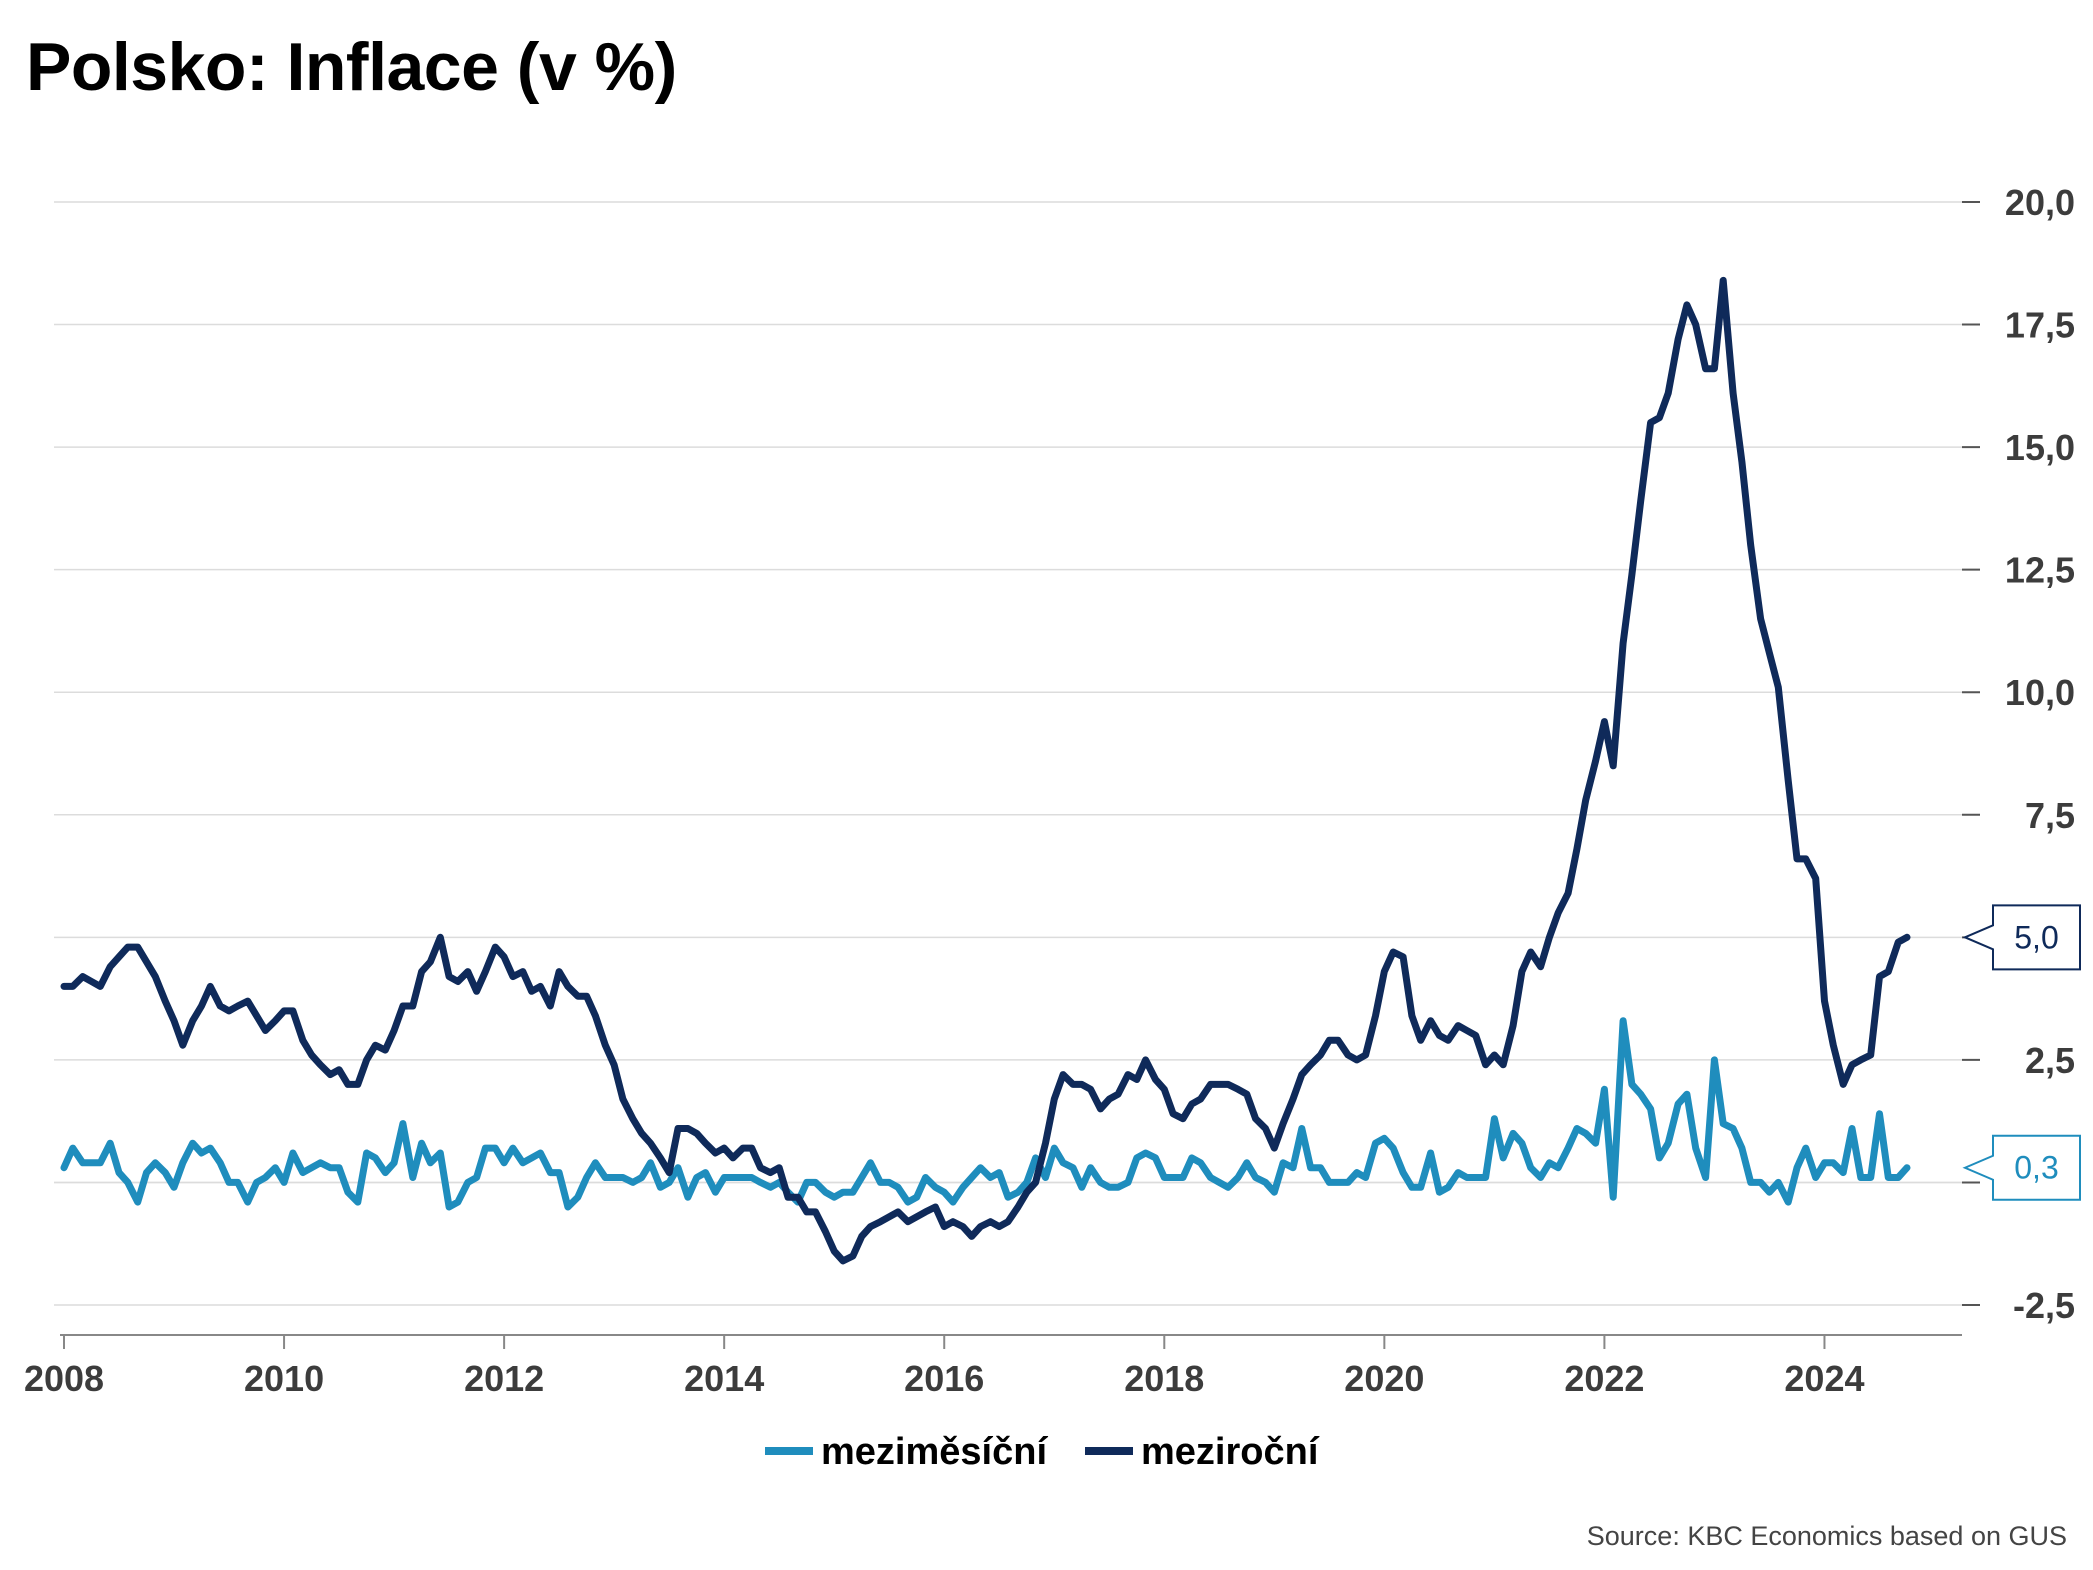 The width and height of the screenshot is (2093, 1570). Describe the element at coordinates (993, 1366) in the screenshot. I see `x-axis: 2008 2010 2012 2014 2016 2018 2020 2022 2024` at that location.